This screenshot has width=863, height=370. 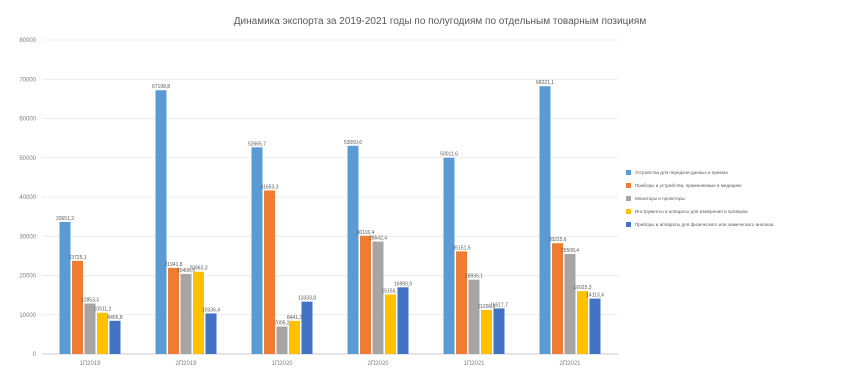 I want to click on x-tick-label: 2П2021, so click(x=571, y=364).